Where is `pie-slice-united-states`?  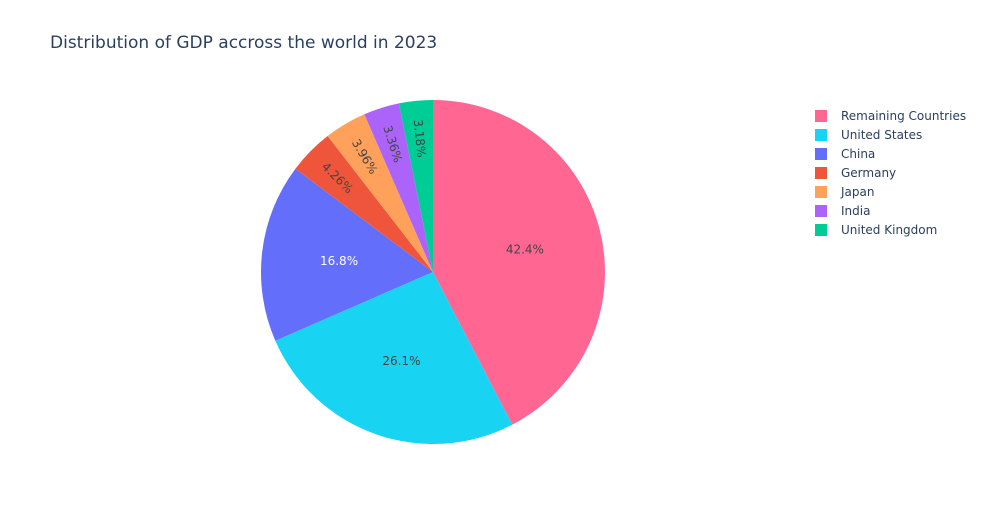
pie-slice-united-states is located at coordinates (394, 358).